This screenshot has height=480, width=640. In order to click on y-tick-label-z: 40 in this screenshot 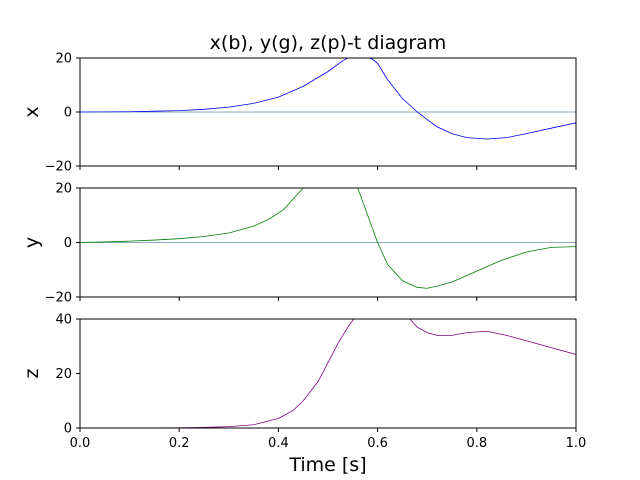, I will do `click(63, 320)`.